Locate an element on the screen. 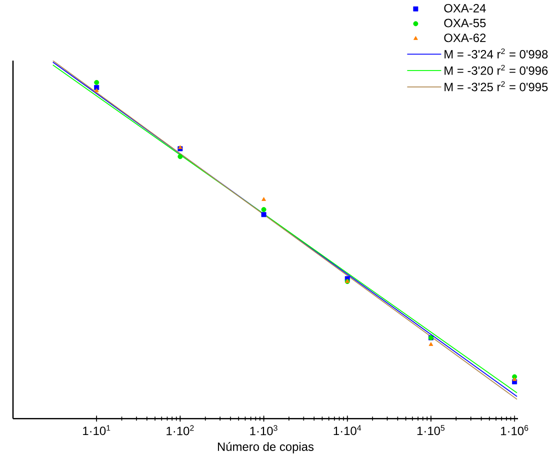  legend-label: M = -3'25 r$^{2}$ = 0'995 is located at coordinates (496, 86).